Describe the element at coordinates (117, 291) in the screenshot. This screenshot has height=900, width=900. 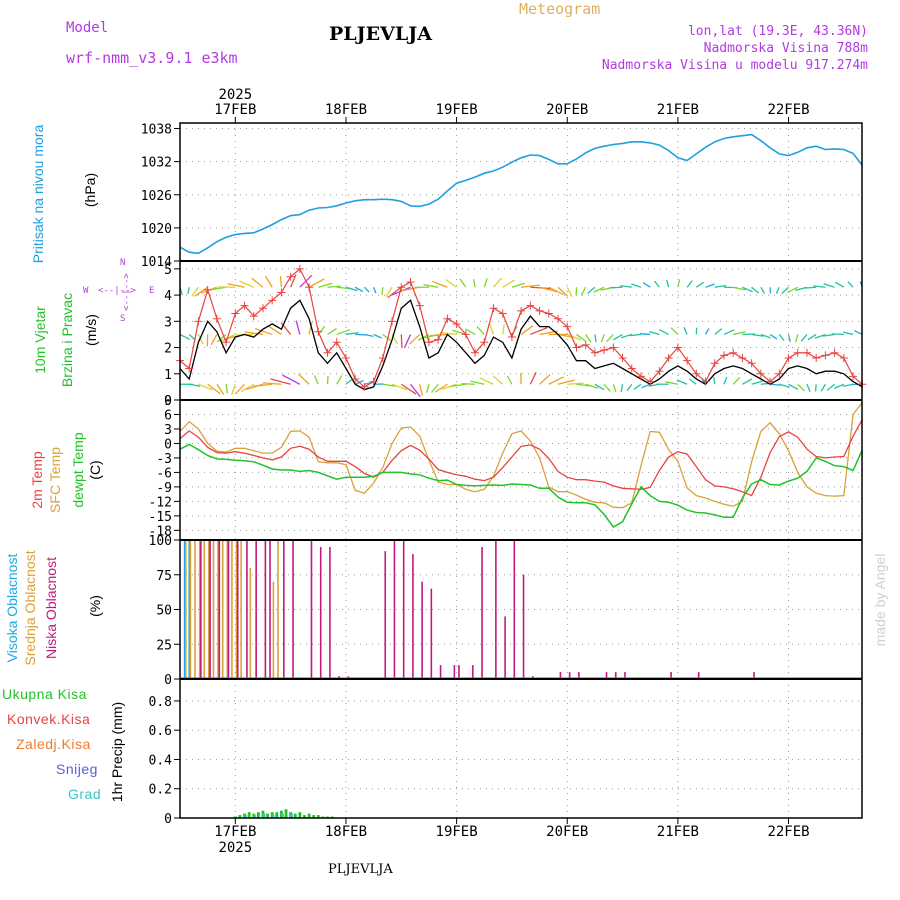
I see `compass-axis-h: <--|-->` at that location.